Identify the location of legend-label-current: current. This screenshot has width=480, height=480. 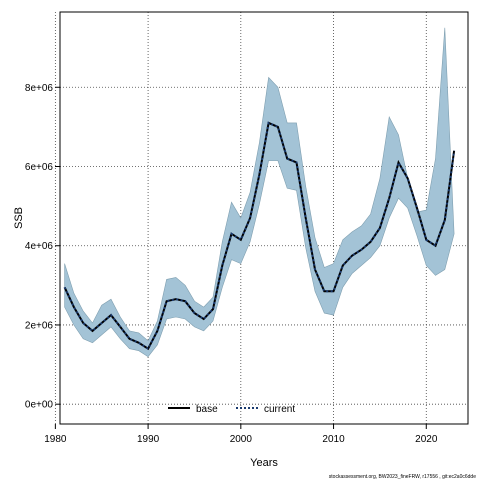
(279, 409).